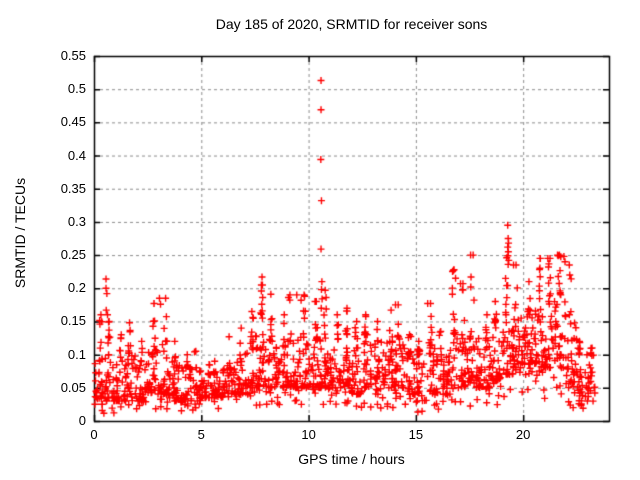 The image size is (640, 480). What do you see at coordinates (76, 288) in the screenshot?
I see `y-tick-label: 0.2` at bounding box center [76, 288].